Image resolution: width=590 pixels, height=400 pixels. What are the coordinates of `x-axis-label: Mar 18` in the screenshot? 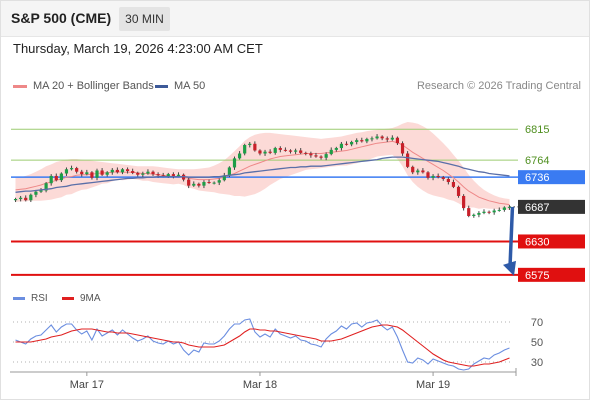 It's located at (260, 385).